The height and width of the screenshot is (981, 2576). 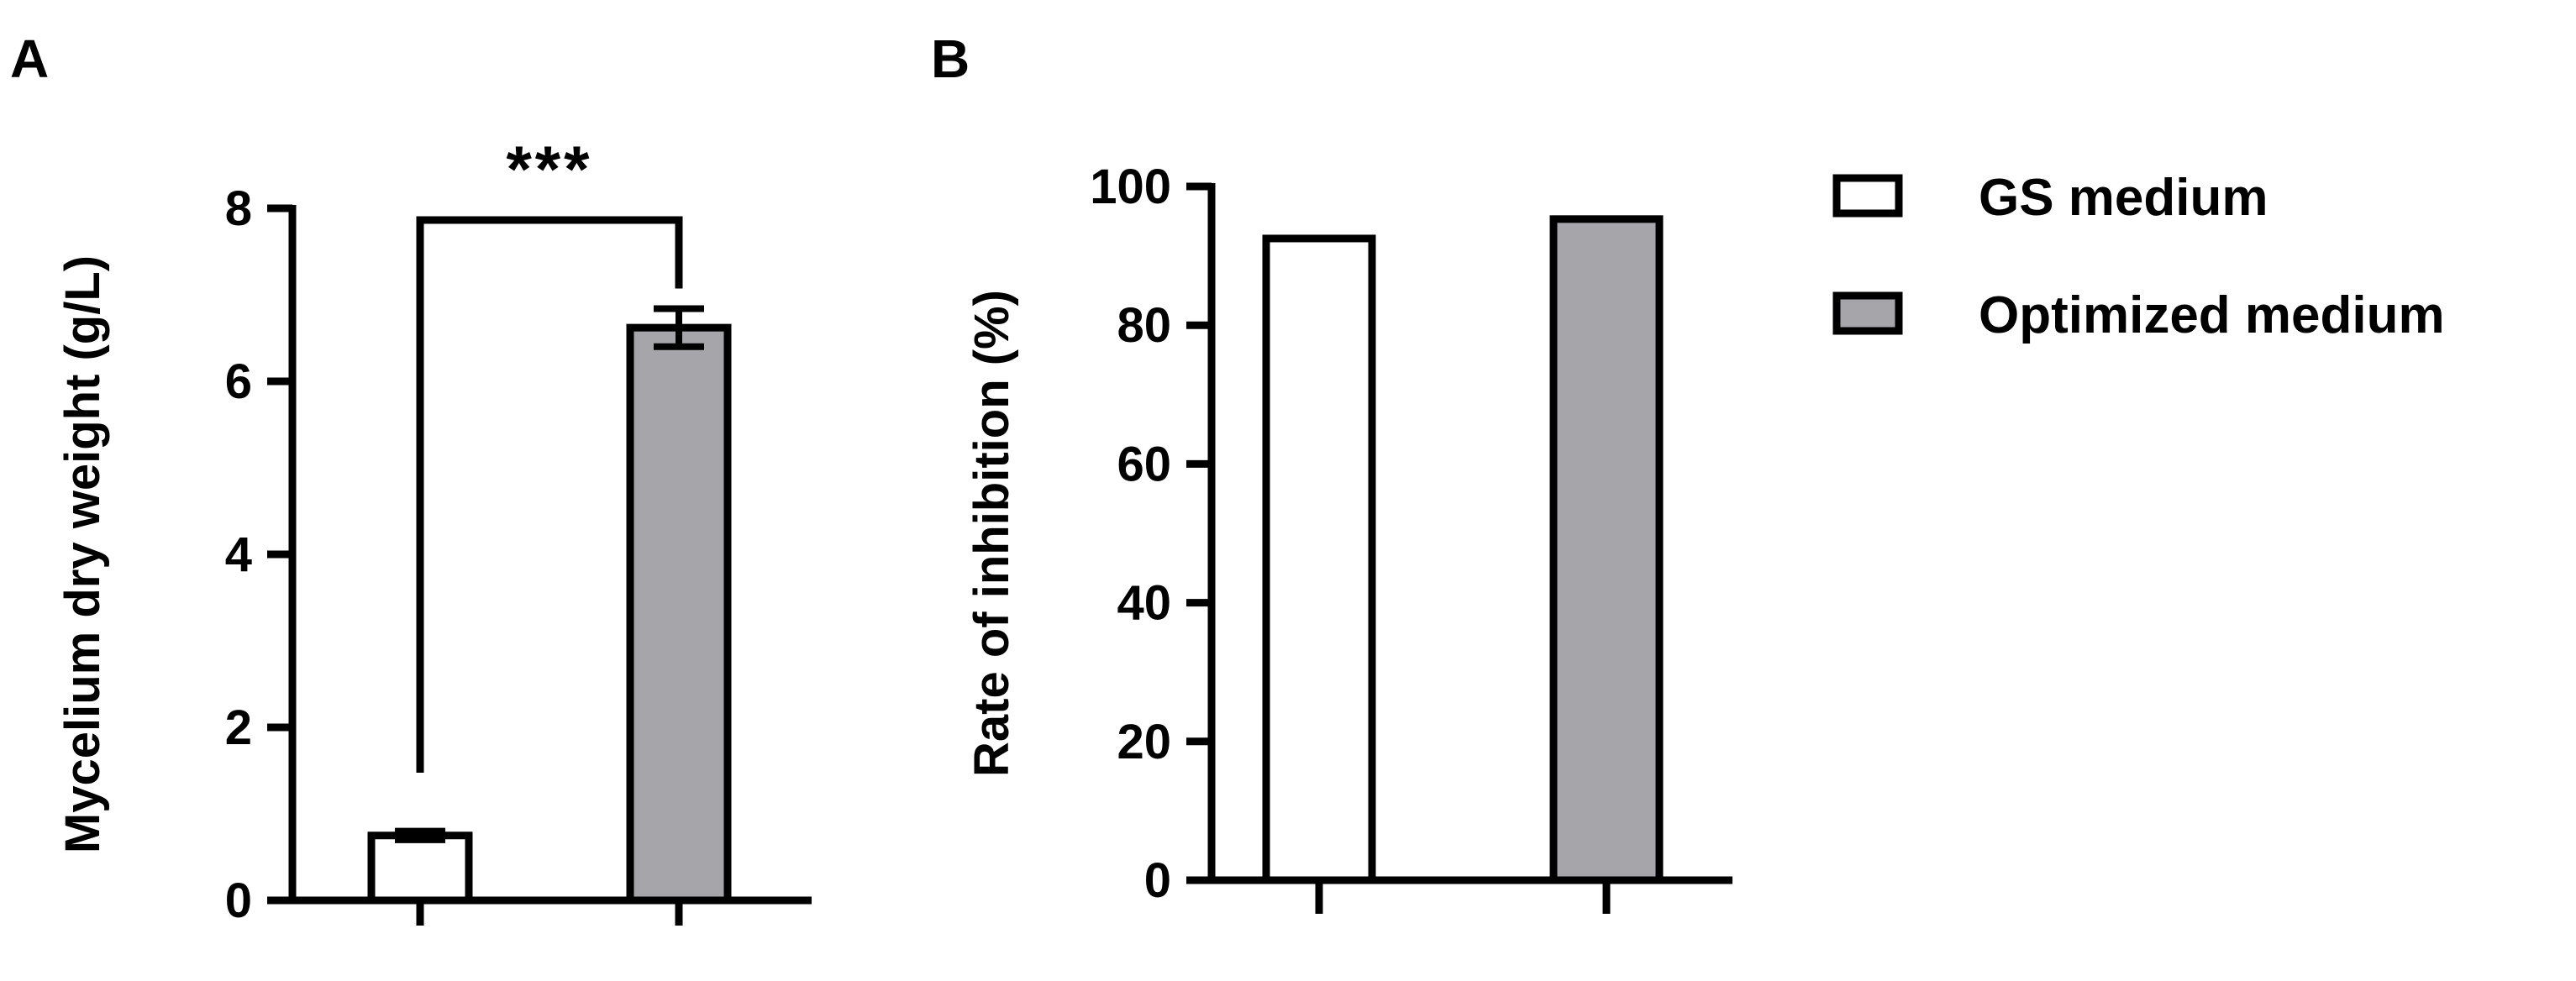 I want to click on significance-bracket, so click(x=549, y=495).